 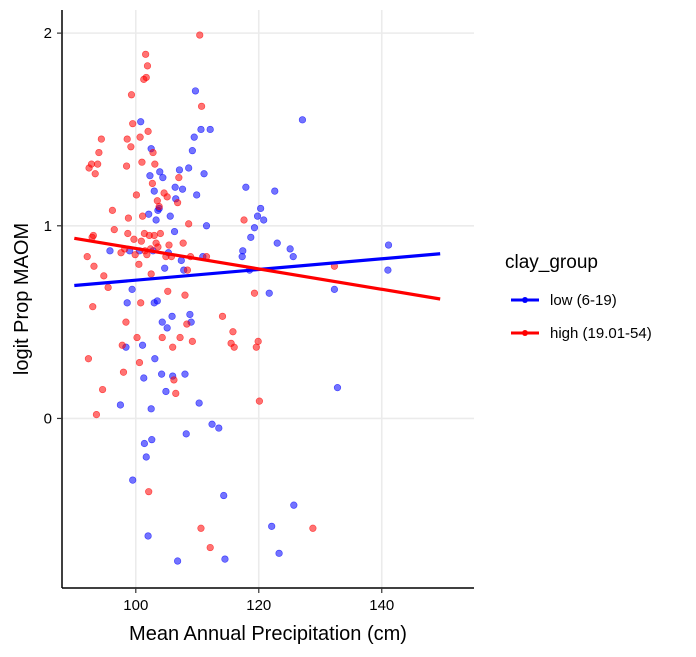 What do you see at coordinates (583, 300) in the screenshot?
I see `legend-label: low (6-19)` at bounding box center [583, 300].